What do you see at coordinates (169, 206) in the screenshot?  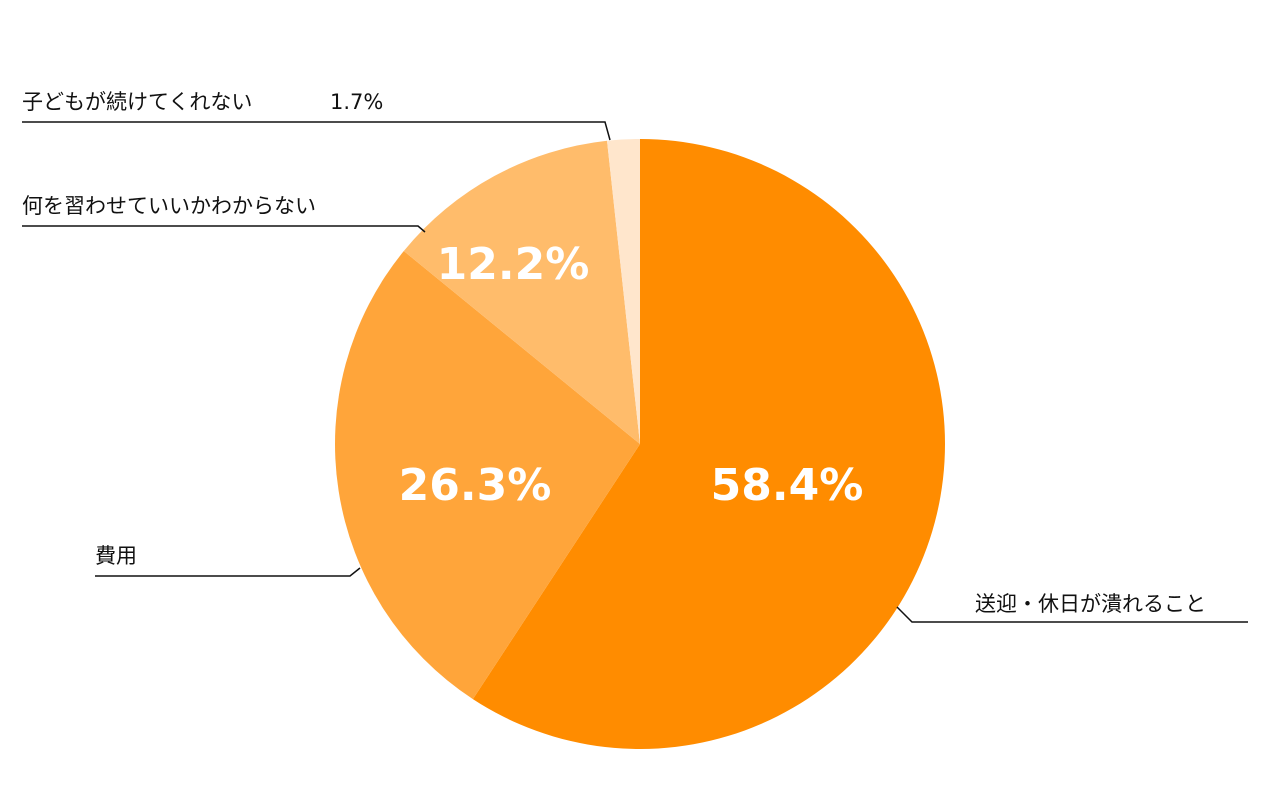 I see `category-label: 何を習わせていいかわからない` at bounding box center [169, 206].